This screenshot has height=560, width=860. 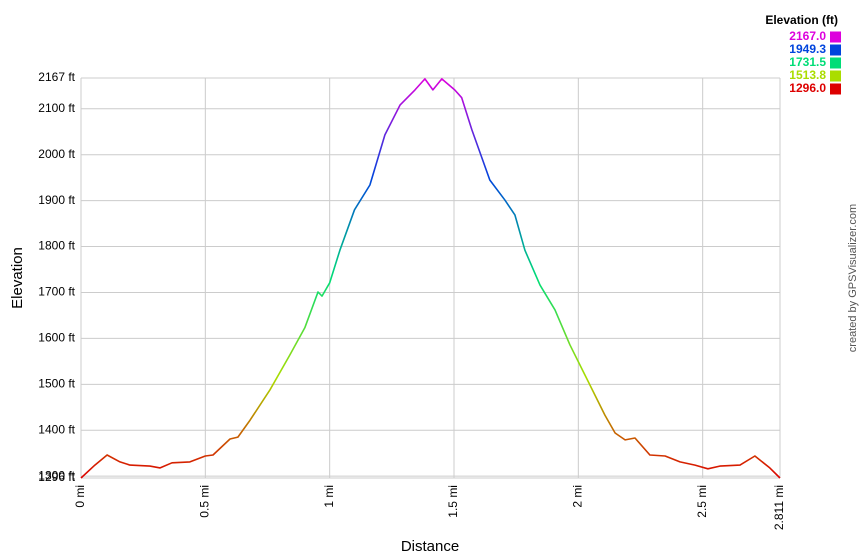 I want to click on y-tick-label: 1600 ft, so click(x=56, y=338).